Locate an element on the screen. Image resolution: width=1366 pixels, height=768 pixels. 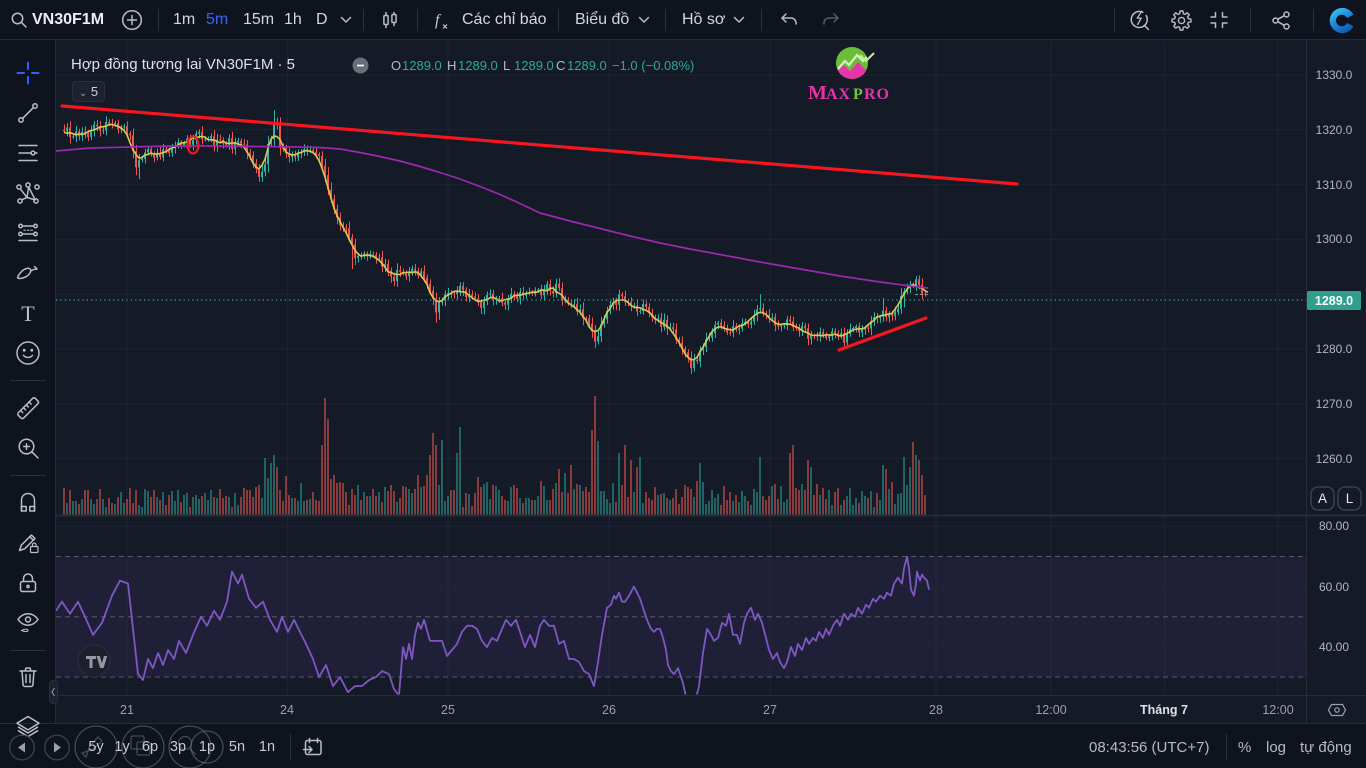
svg-text: L is located at coordinates (1350, 498).